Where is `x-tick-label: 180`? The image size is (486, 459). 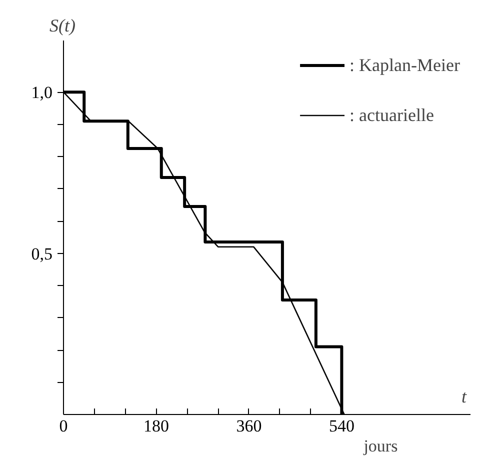 x-tick-label: 180 is located at coordinates (156, 426).